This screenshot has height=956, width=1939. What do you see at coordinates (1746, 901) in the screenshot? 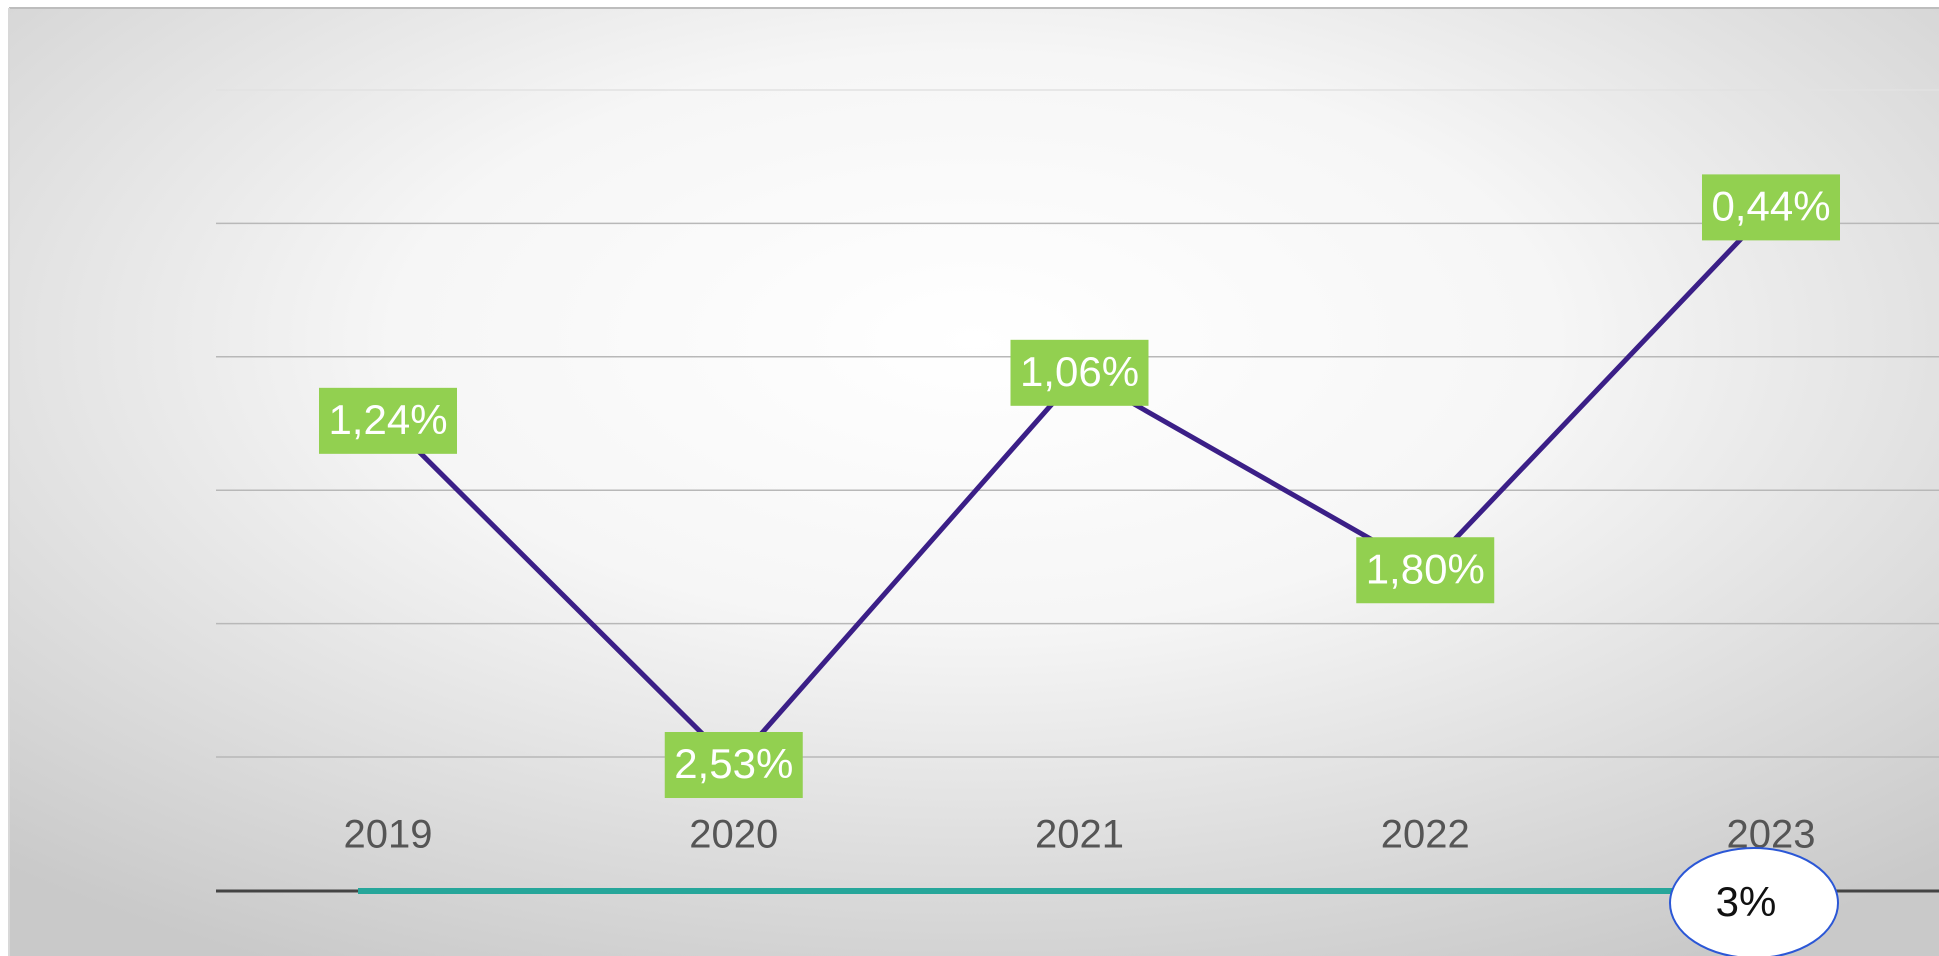
I see `badge-text: 3%` at bounding box center [1746, 901].